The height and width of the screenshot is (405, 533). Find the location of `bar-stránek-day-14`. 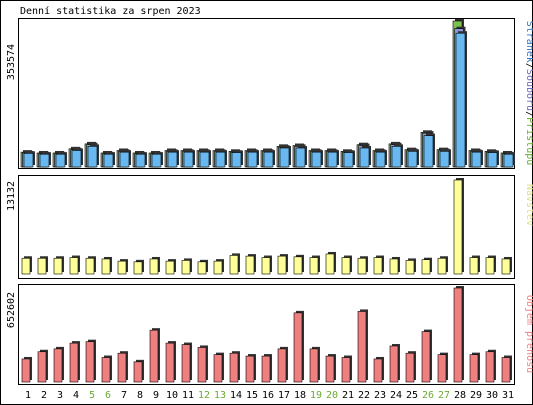

bar-stránek-day-14 is located at coordinates (236, 160).